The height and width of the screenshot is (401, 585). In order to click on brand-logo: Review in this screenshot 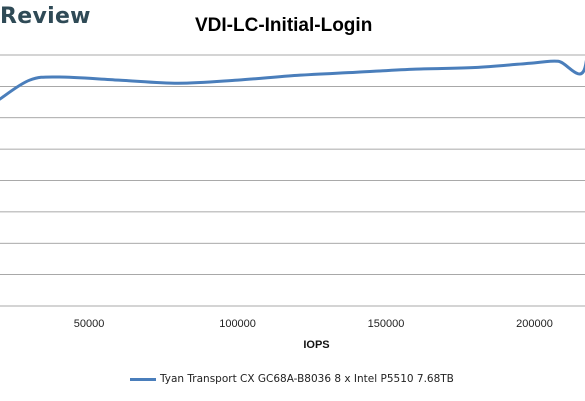, I will do `click(45, 16)`.